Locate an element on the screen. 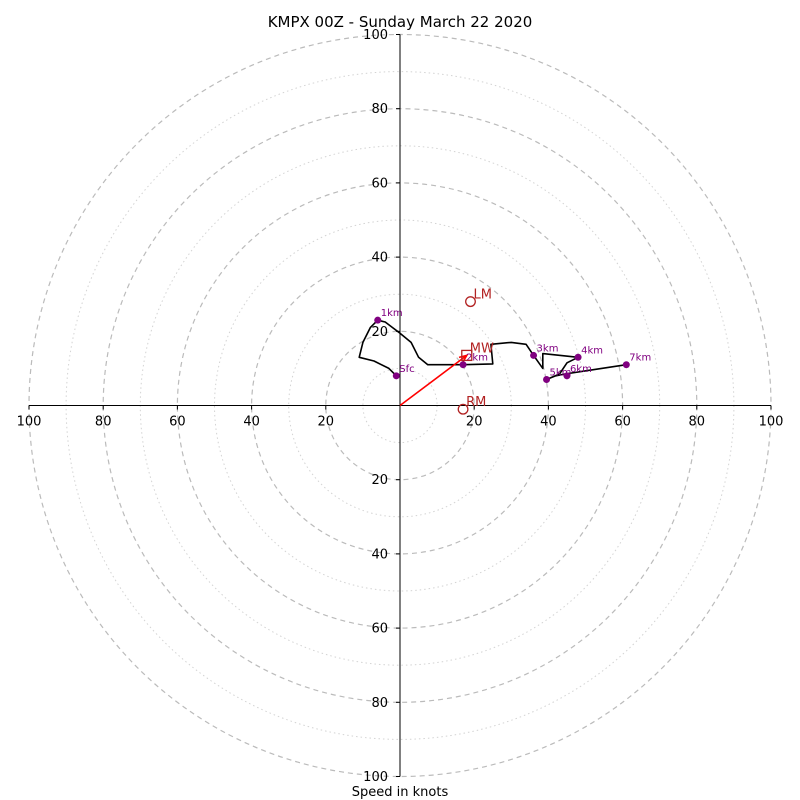  height-marker-label: 2km is located at coordinates (477, 358).